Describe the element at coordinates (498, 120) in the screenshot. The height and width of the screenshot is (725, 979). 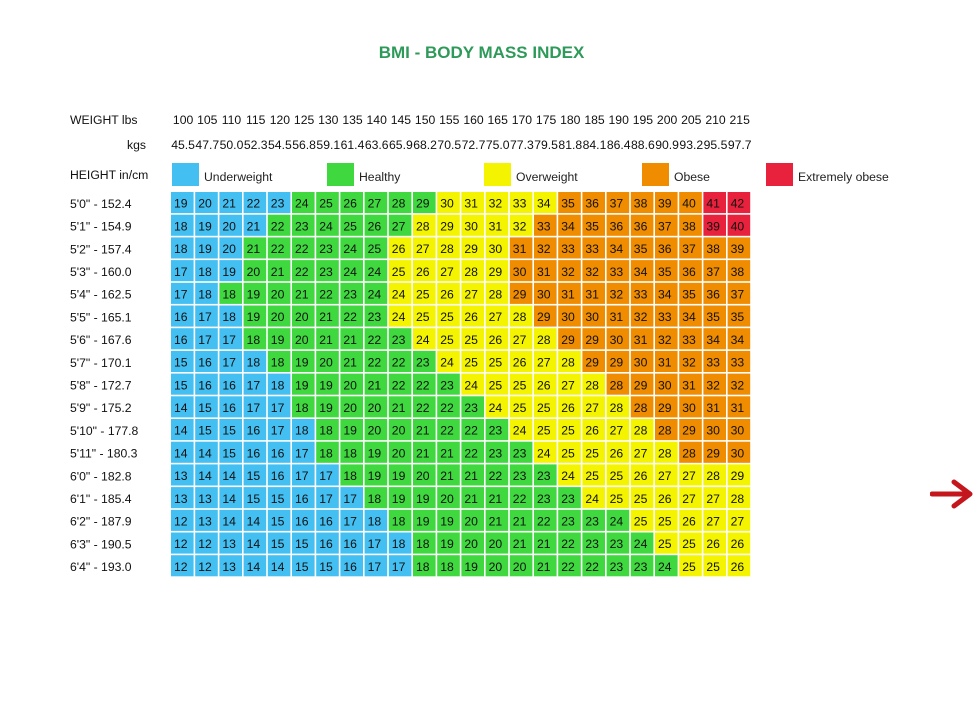
I see `weight-lbs-tick: 165` at that location.